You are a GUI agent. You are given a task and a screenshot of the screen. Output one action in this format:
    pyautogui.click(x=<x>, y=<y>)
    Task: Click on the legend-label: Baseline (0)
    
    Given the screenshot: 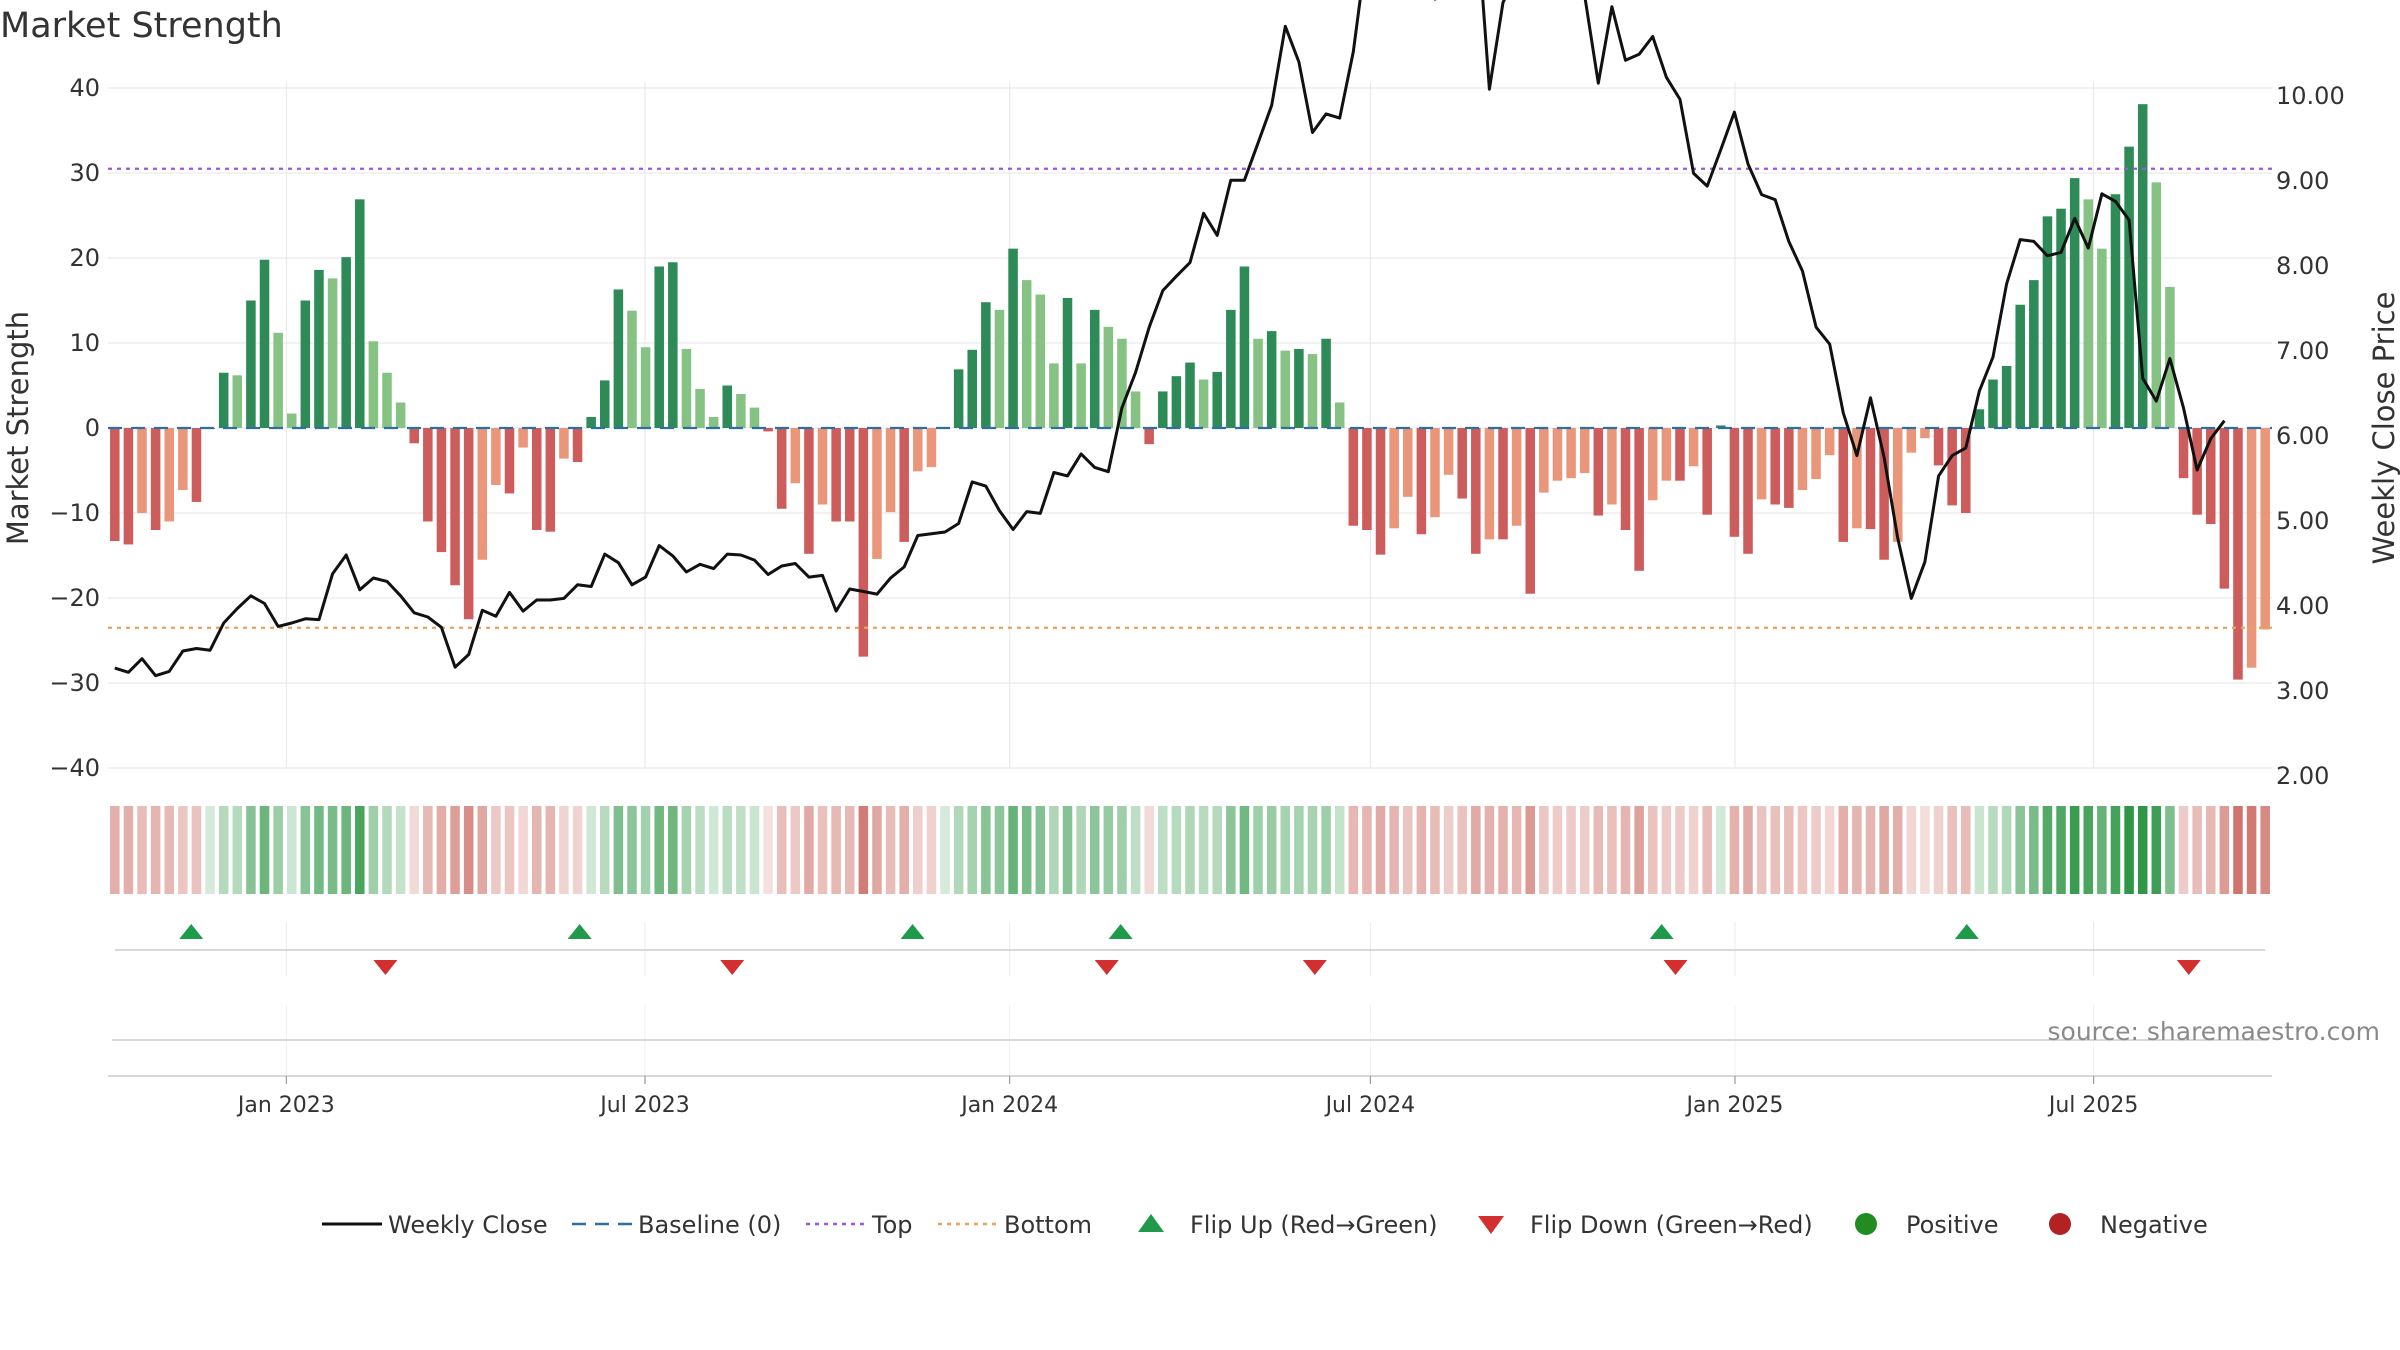 What is the action you would take?
    pyautogui.click(x=709, y=1225)
    